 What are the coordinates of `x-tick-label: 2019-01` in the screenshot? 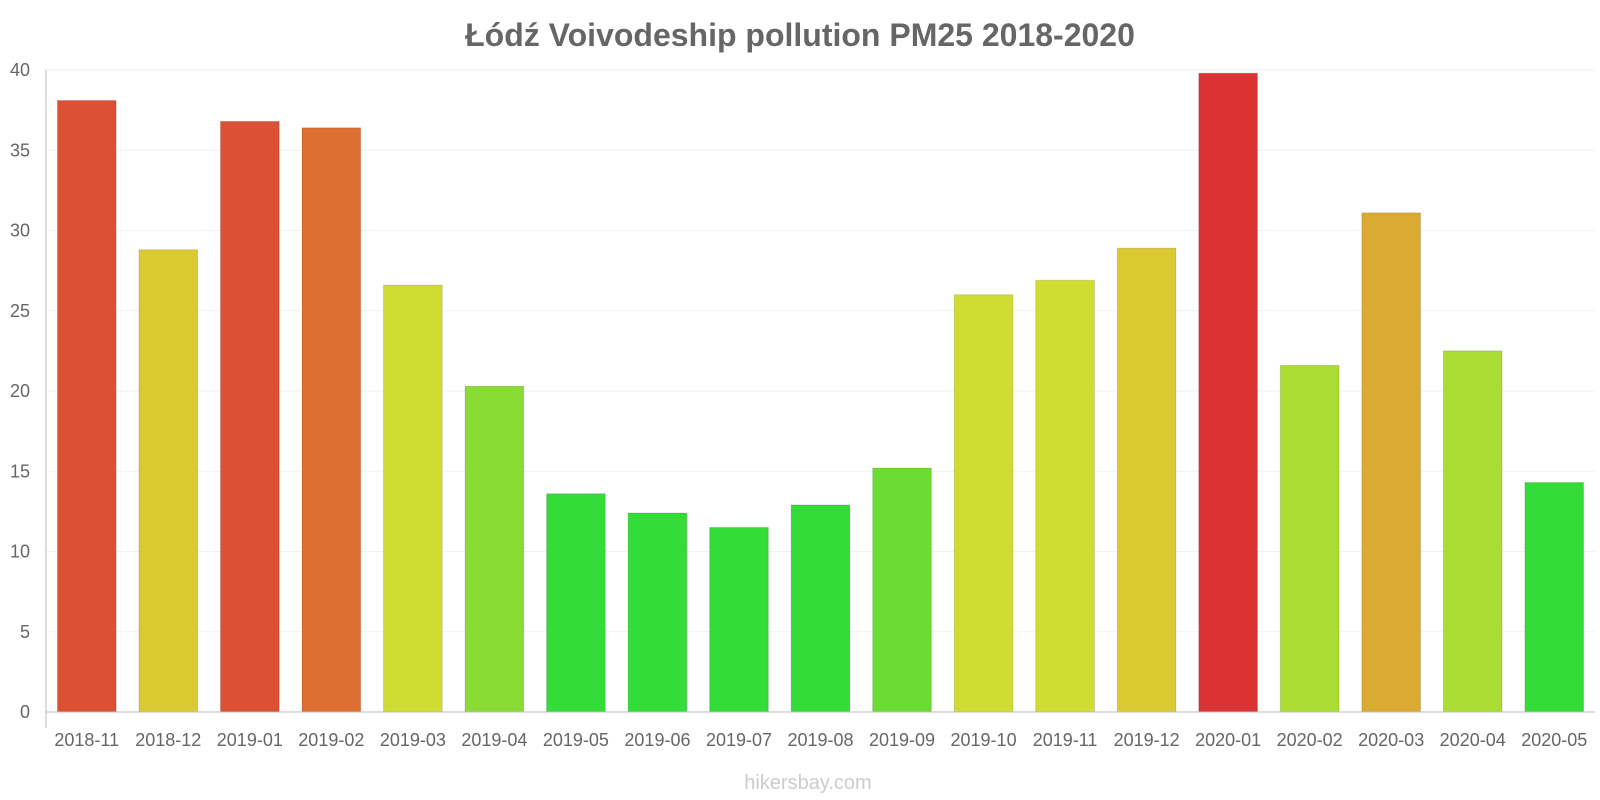 It's located at (250, 740).